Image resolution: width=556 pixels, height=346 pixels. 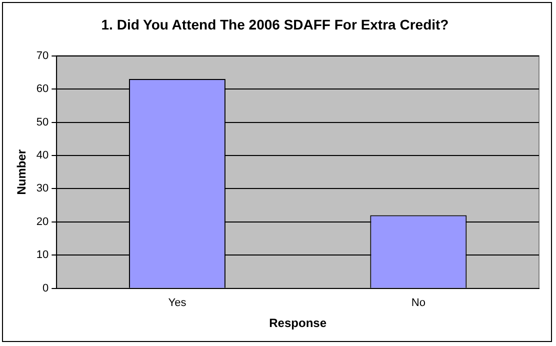 I want to click on y-tick-label: 20, so click(x=42, y=222).